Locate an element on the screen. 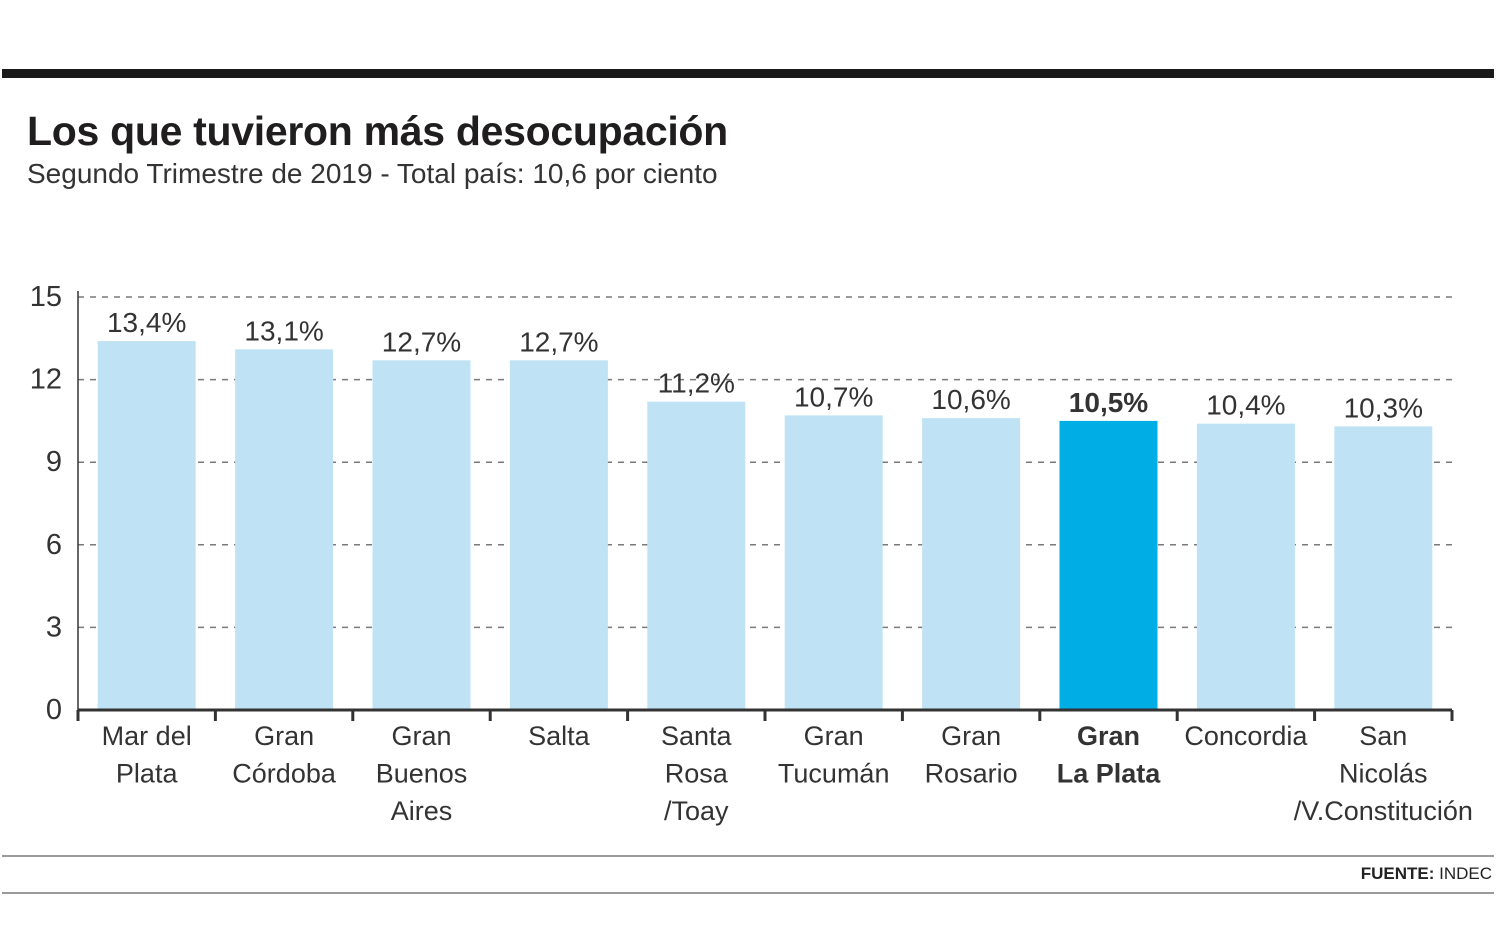  data-label: 10,5% is located at coordinates (1108, 402).